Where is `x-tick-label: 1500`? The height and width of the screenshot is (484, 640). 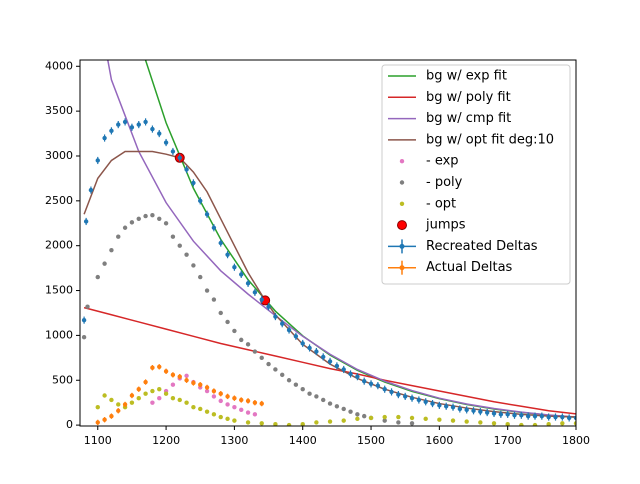 x-tick-label: 1500 is located at coordinates (371, 440).